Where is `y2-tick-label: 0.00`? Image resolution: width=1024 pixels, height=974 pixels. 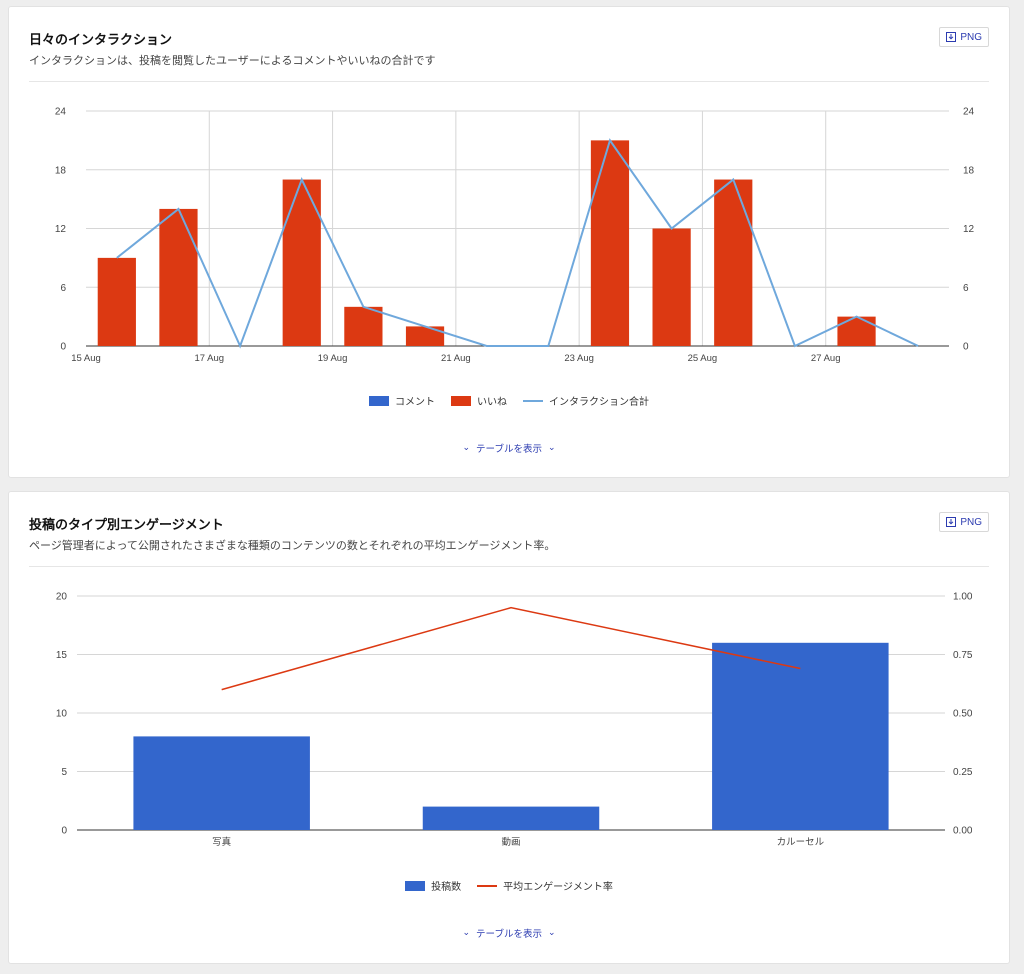 y2-tick-label: 0.00 is located at coordinates (963, 831).